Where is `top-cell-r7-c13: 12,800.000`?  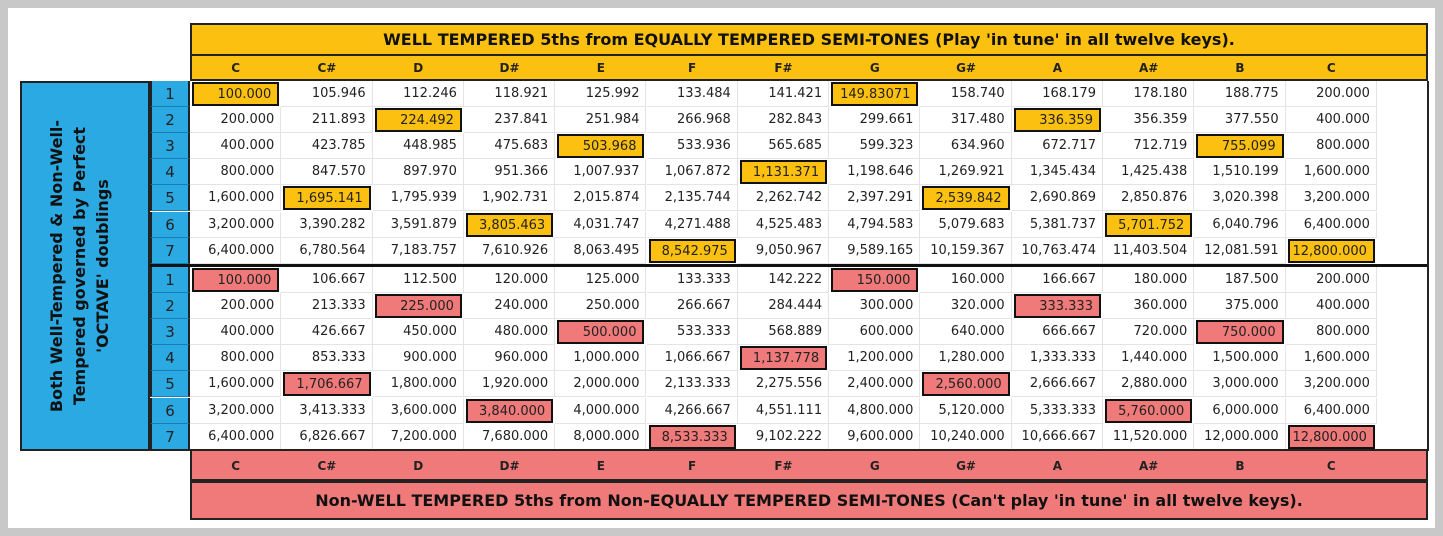 top-cell-r7-c13: 12,800.000 is located at coordinates (1331, 250).